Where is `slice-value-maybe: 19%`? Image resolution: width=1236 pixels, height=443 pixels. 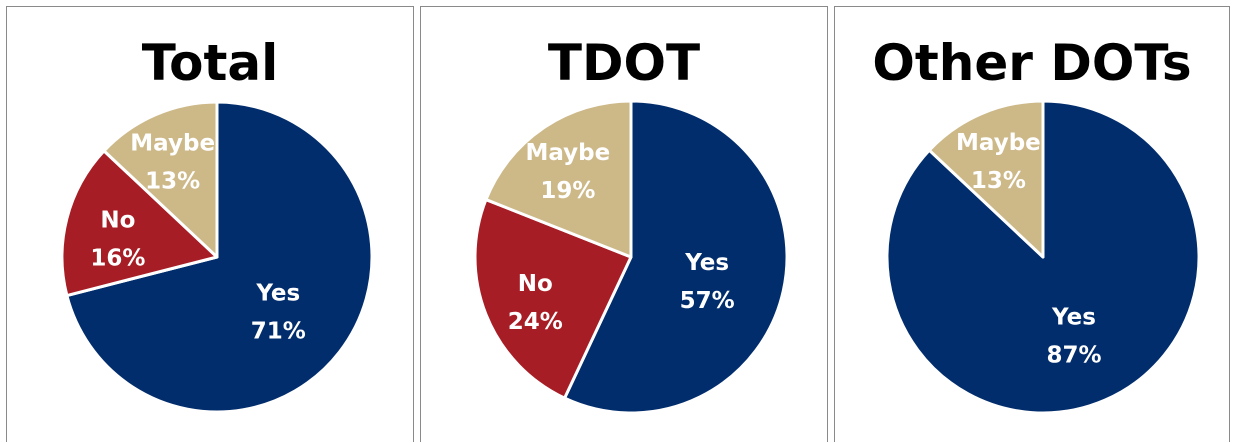
slice-value-maybe: 19% is located at coordinates (567, 191).